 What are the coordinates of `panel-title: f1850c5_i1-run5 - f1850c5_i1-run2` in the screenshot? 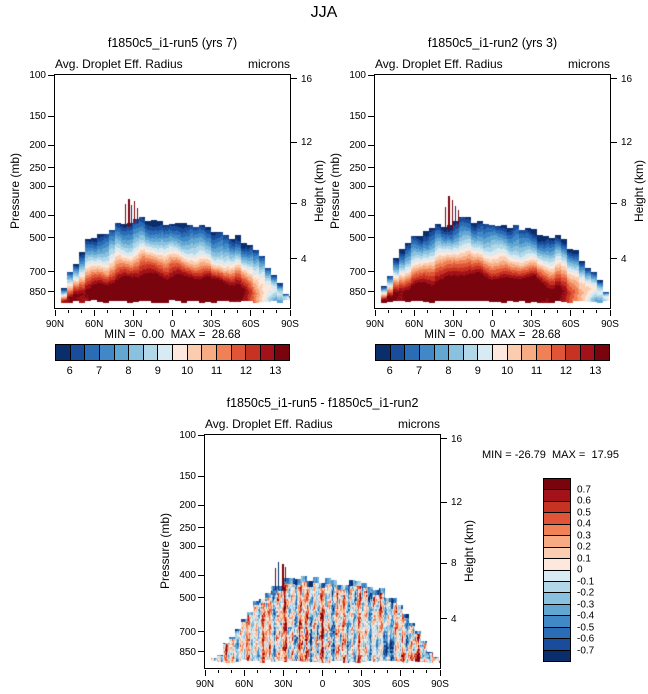 It's located at (322, 403).